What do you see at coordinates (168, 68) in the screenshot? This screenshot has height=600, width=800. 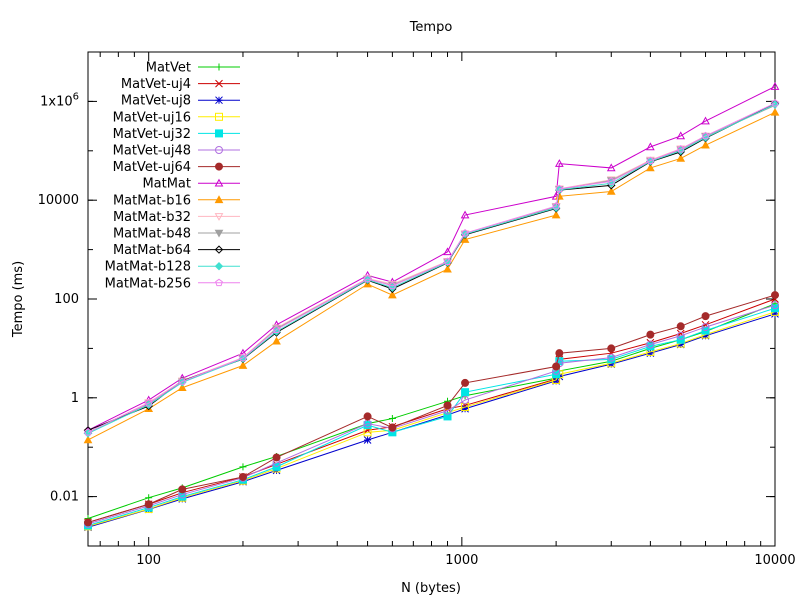 I see `legend-label-matvet: MatVet` at bounding box center [168, 68].